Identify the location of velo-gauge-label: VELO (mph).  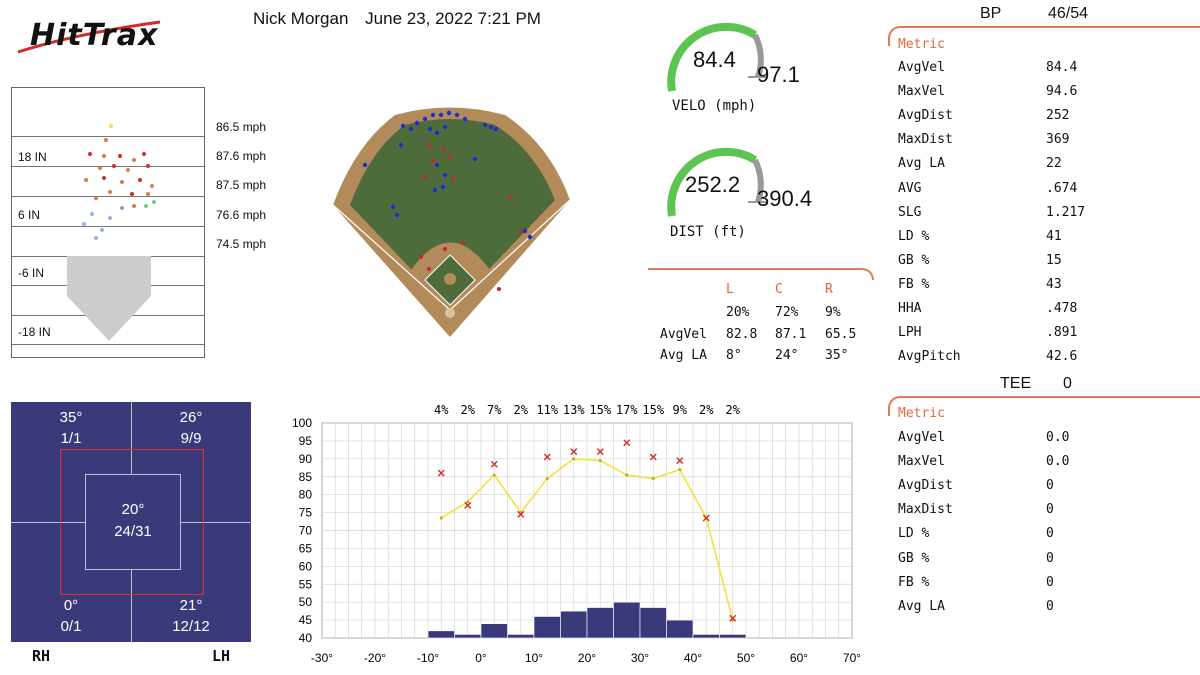
(714, 106).